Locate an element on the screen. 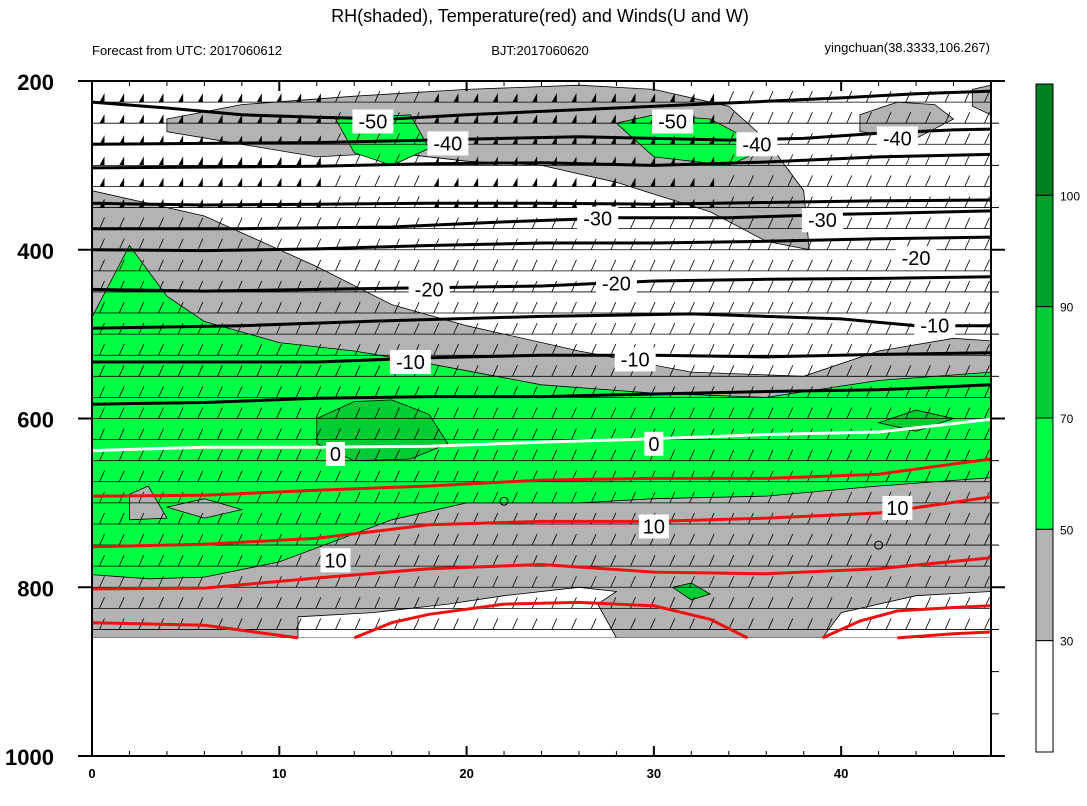 Image resolution: width=1087 pixels, height=806 pixels. isotherm-label-14: 0 is located at coordinates (654, 443).